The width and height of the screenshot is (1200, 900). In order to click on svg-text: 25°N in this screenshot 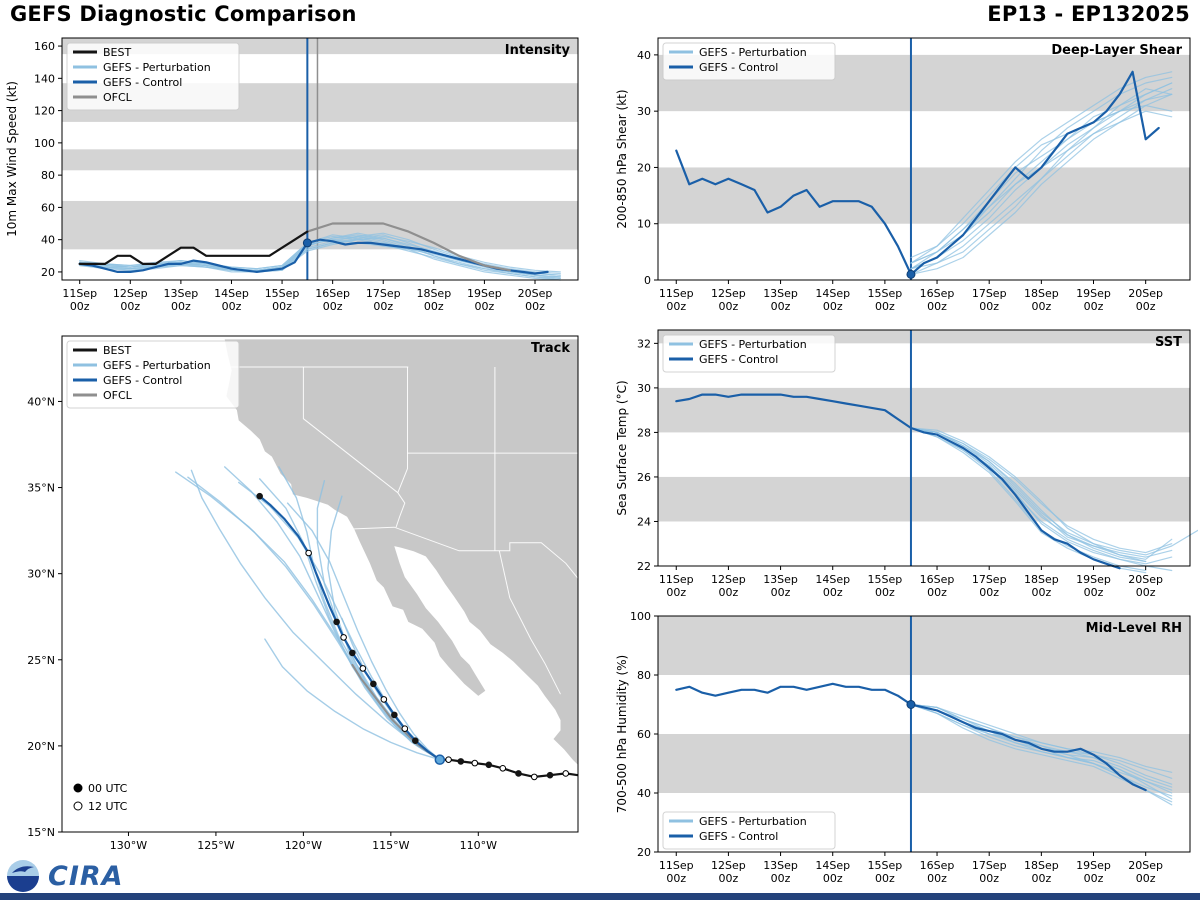, I will do `click(41, 660)`.